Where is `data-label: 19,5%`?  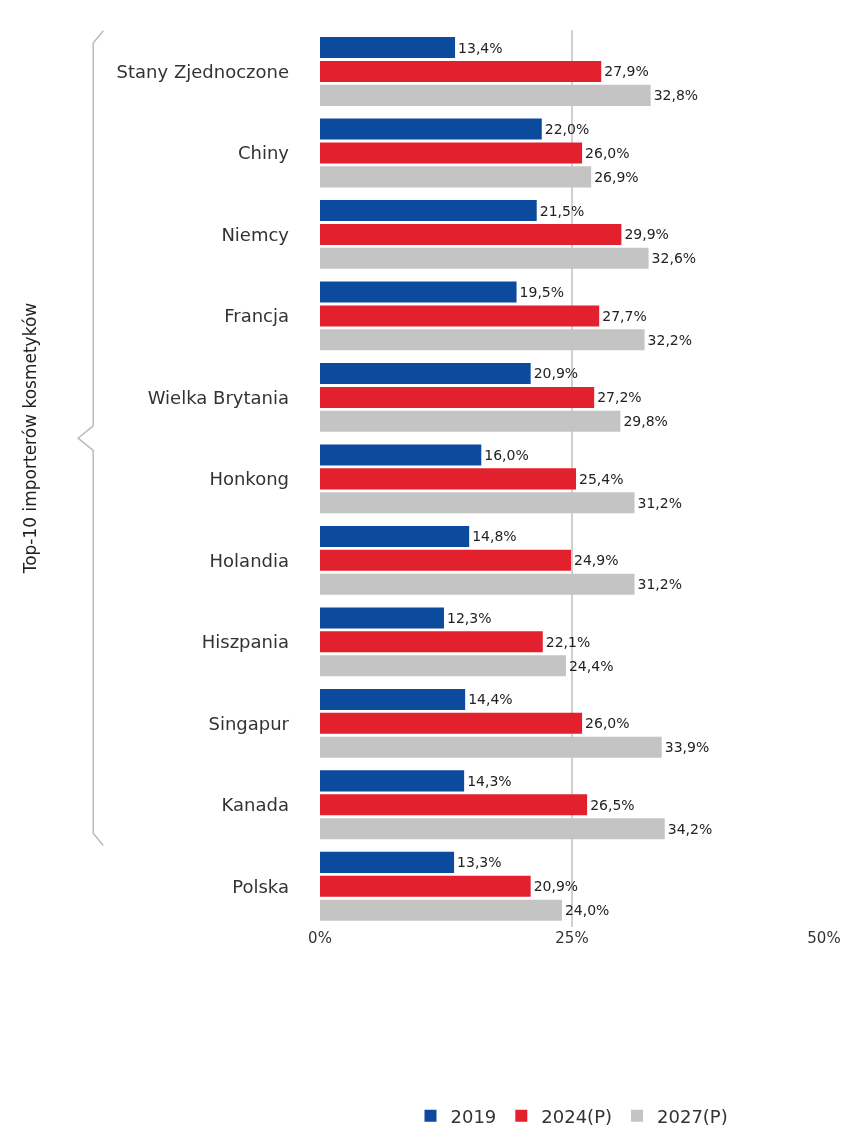 data-label: 19,5% is located at coordinates (542, 292).